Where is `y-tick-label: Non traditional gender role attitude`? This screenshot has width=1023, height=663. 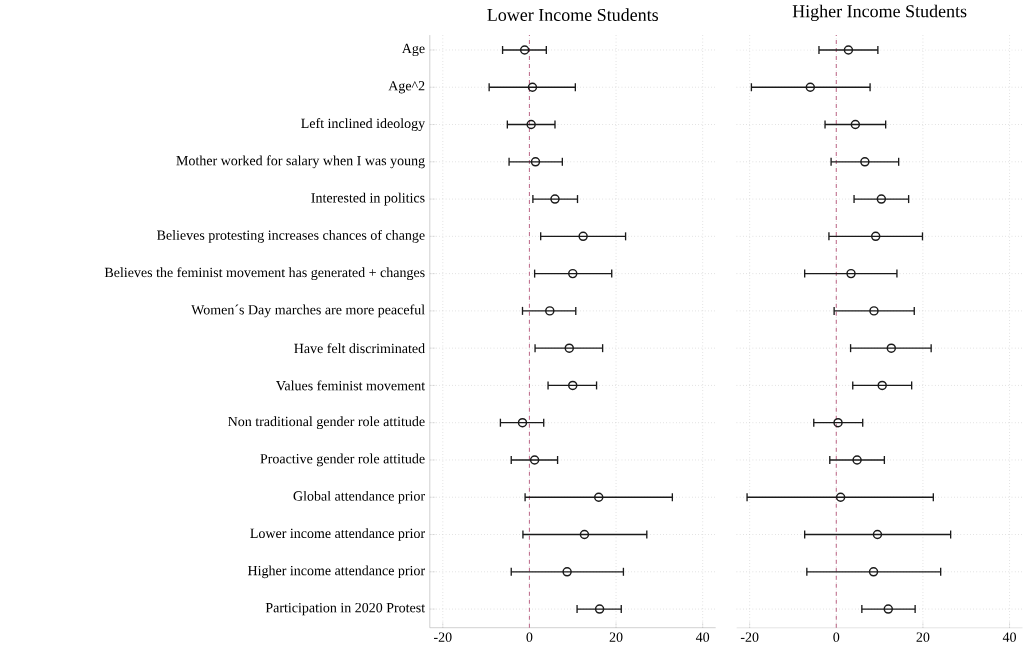 y-tick-label: Non traditional gender role attitude is located at coordinates (326, 423).